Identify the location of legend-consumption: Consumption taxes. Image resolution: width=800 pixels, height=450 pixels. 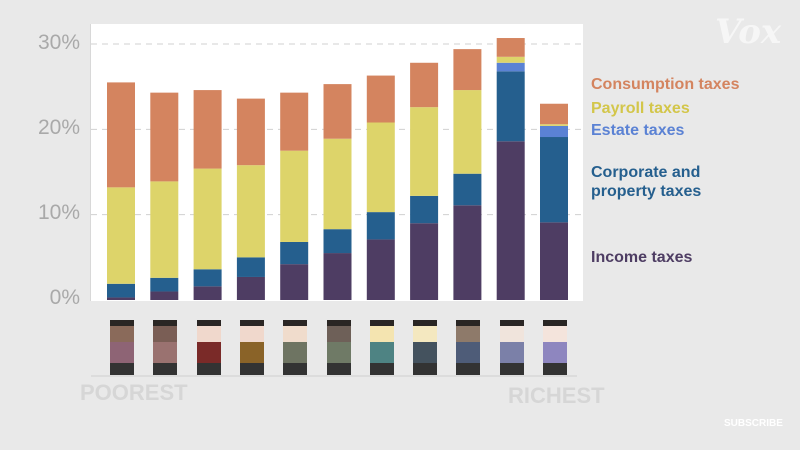
(665, 84).